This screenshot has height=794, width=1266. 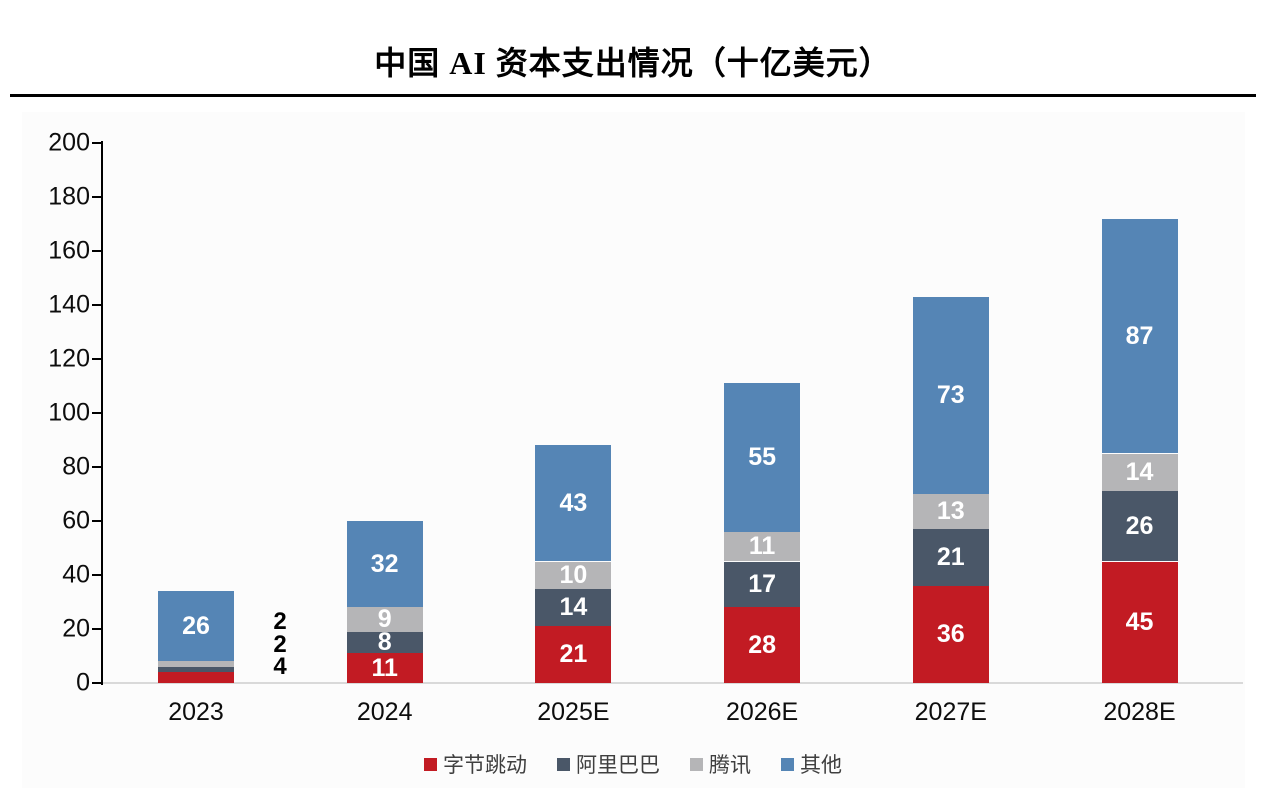 What do you see at coordinates (1139, 712) in the screenshot?
I see `x-axis-label-2028E: 2028E` at bounding box center [1139, 712].